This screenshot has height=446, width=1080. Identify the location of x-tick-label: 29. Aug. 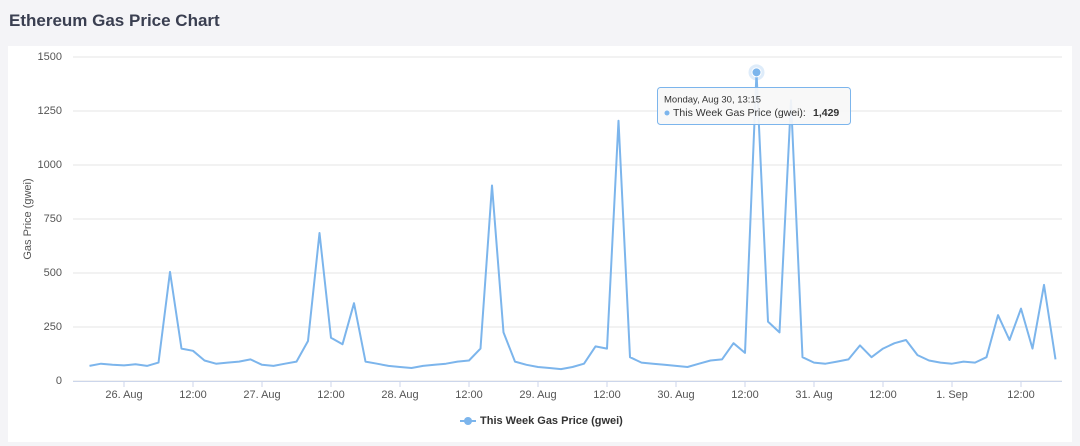
(537, 395).